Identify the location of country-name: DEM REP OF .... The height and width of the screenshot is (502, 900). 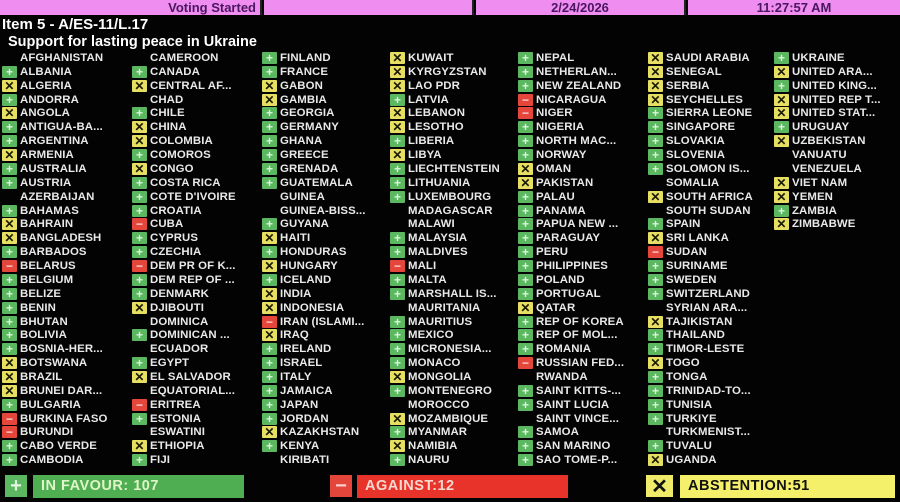
(192, 279).